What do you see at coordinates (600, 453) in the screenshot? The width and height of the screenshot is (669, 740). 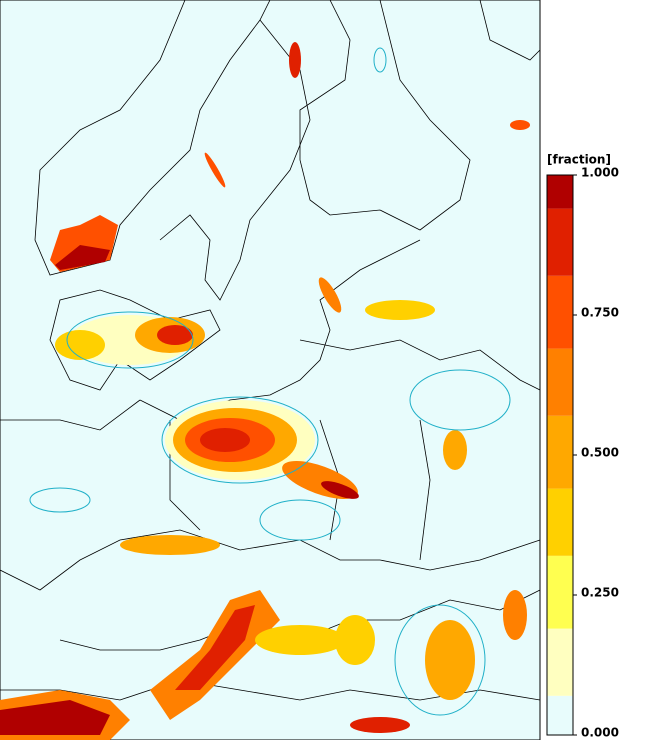 I see `colorbar-tick-label: 0.500` at bounding box center [600, 453].